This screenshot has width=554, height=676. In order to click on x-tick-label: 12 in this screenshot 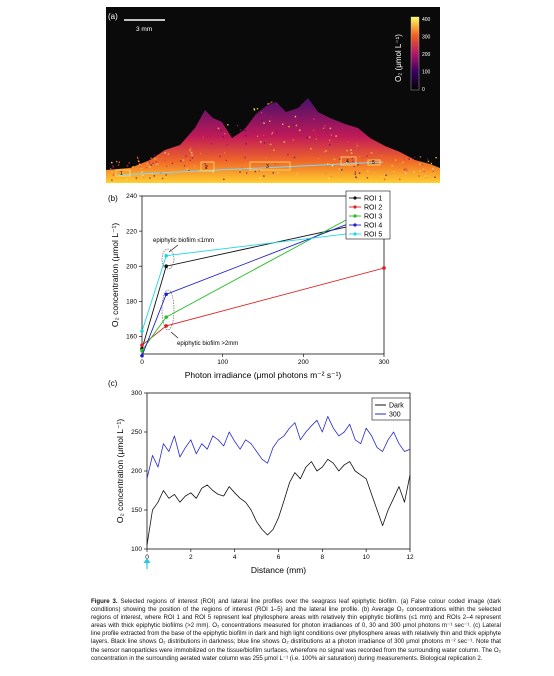, I will do `click(410, 557)`.